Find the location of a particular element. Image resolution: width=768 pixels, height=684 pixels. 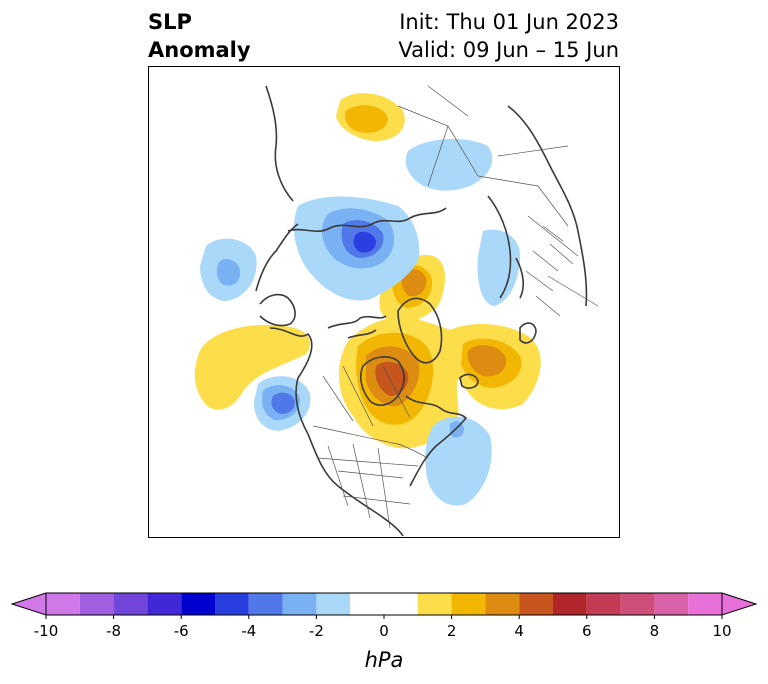

colorbar-tick-label: 6 is located at coordinates (587, 631).